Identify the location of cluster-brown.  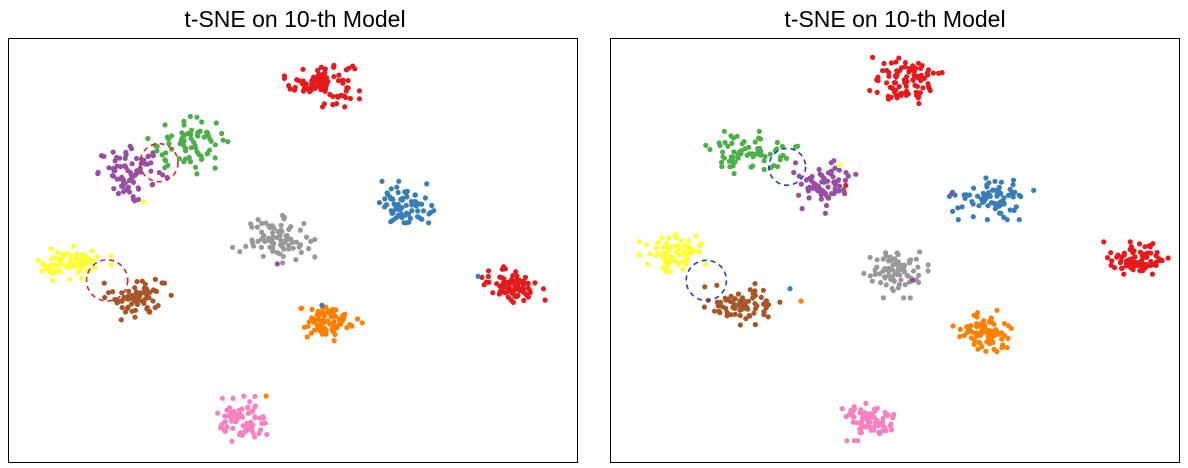
(742, 304).